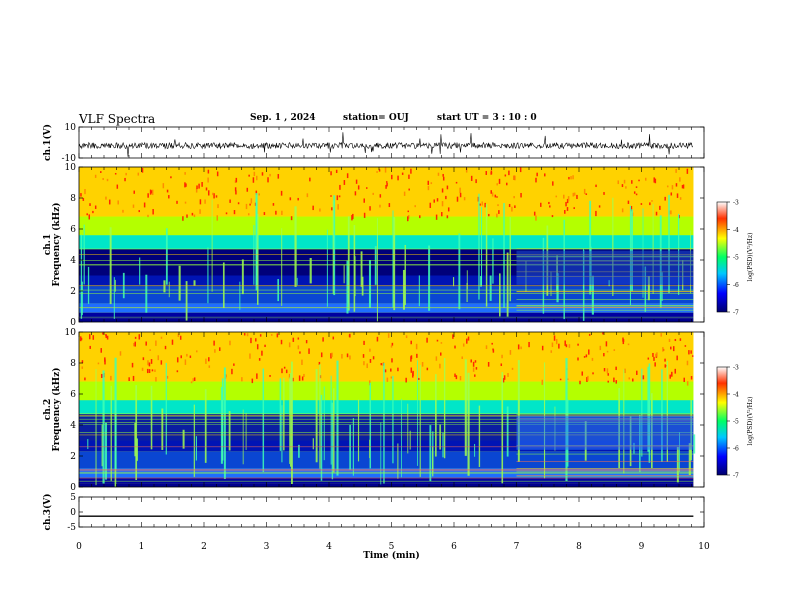 This screenshot has width=792, height=612. Describe the element at coordinates (329, 547) in the screenshot. I see `x-tick-label: 4` at that location.